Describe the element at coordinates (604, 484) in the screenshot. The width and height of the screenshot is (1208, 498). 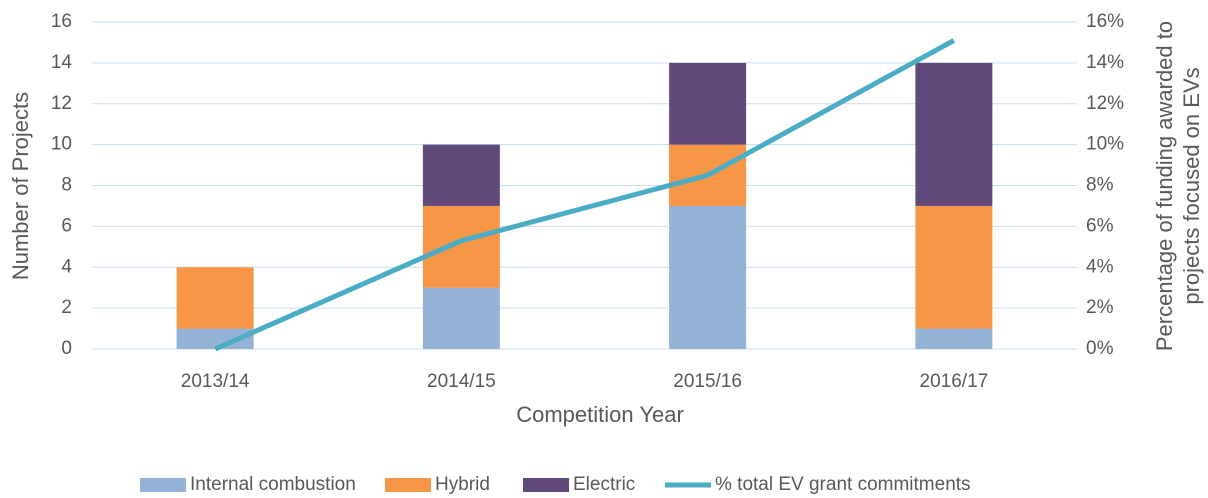
I see `legend-label: Electric` at that location.